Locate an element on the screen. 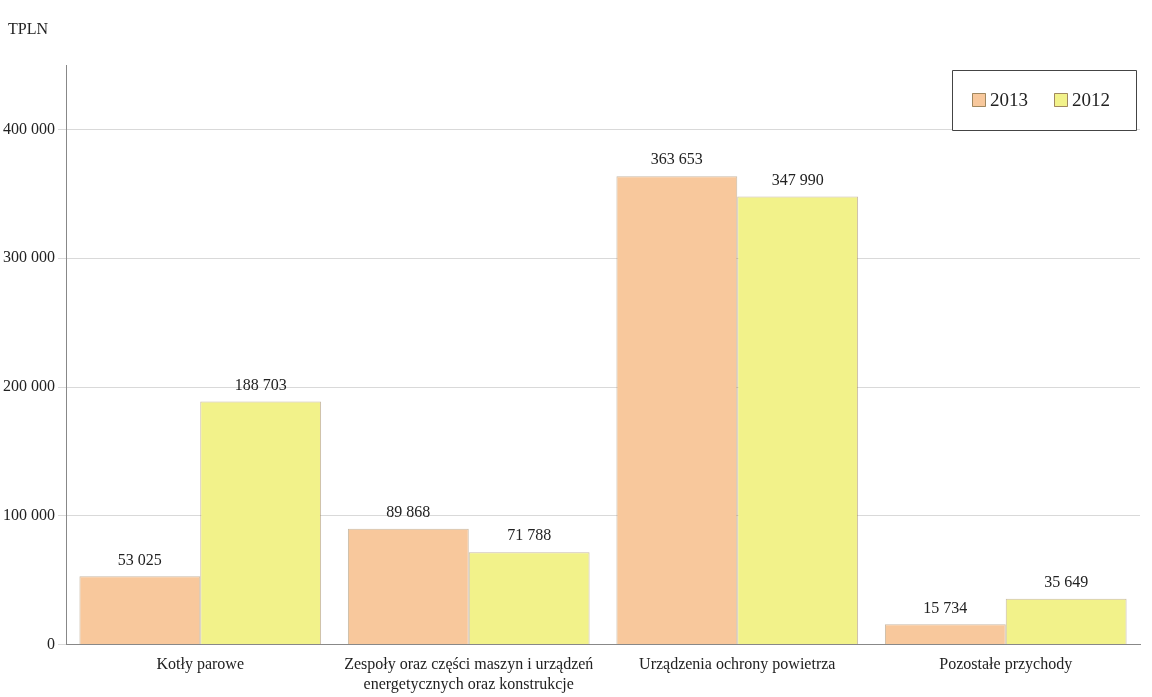 This screenshot has width=1152, height=697. data-label: 188 703 is located at coordinates (260, 384).